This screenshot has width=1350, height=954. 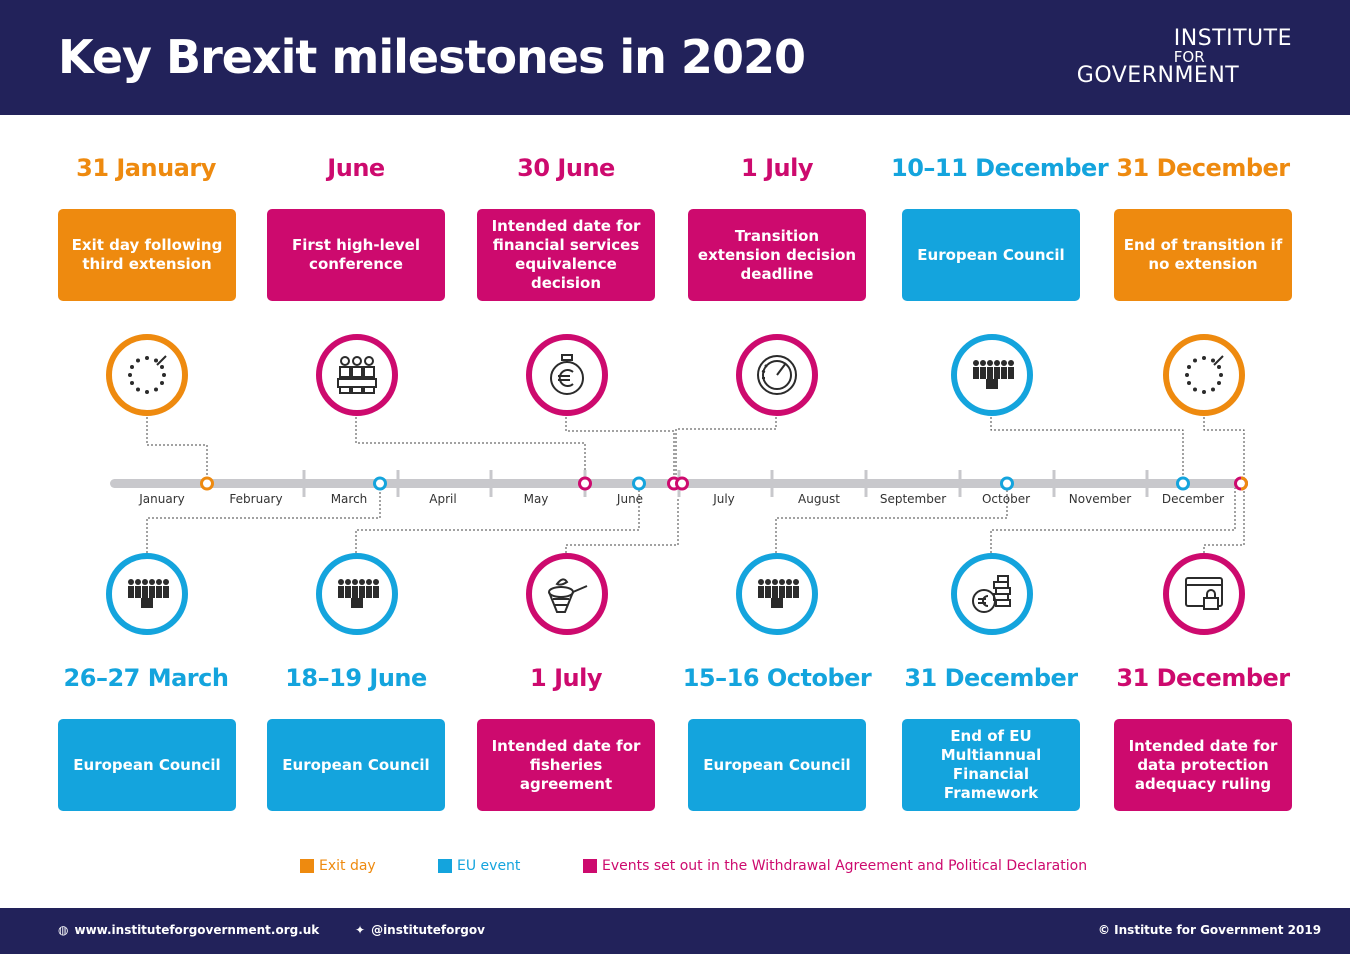 I want to click on fishing-net-icon, so click(x=568, y=595).